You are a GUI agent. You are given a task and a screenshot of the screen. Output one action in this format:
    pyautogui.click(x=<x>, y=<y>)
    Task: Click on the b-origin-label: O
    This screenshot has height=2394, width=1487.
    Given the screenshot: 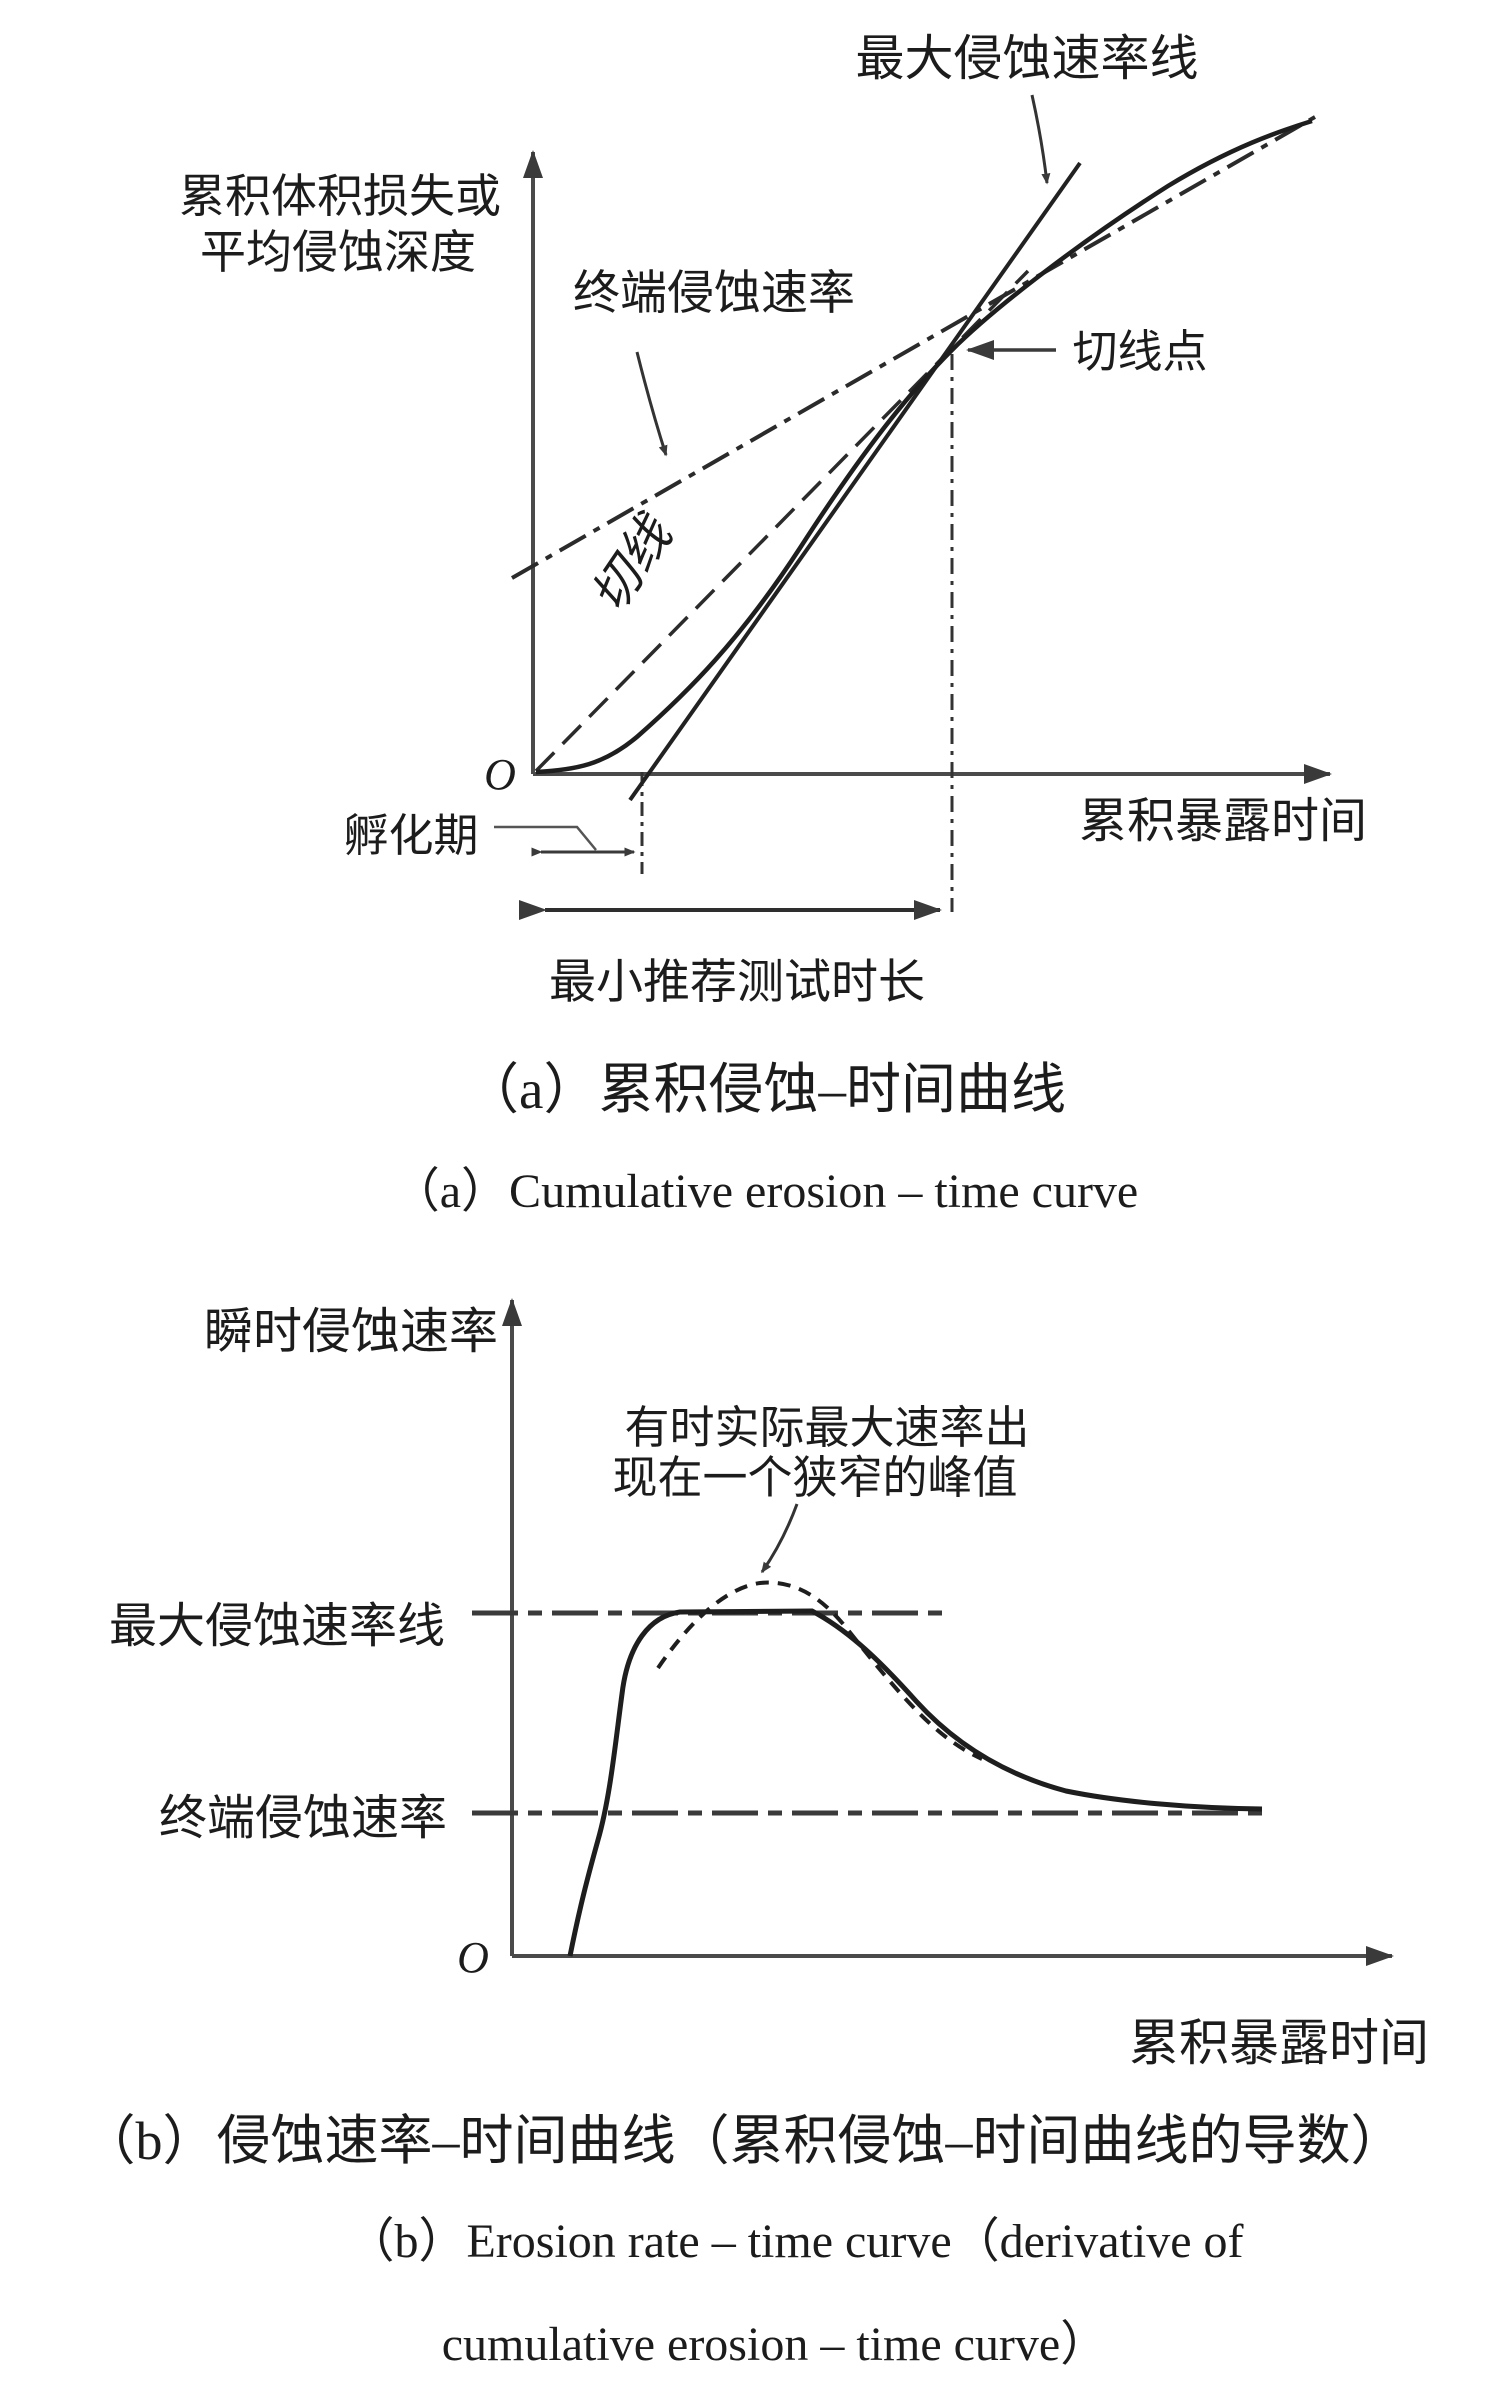 What is the action you would take?
    pyautogui.click(x=473, y=1957)
    